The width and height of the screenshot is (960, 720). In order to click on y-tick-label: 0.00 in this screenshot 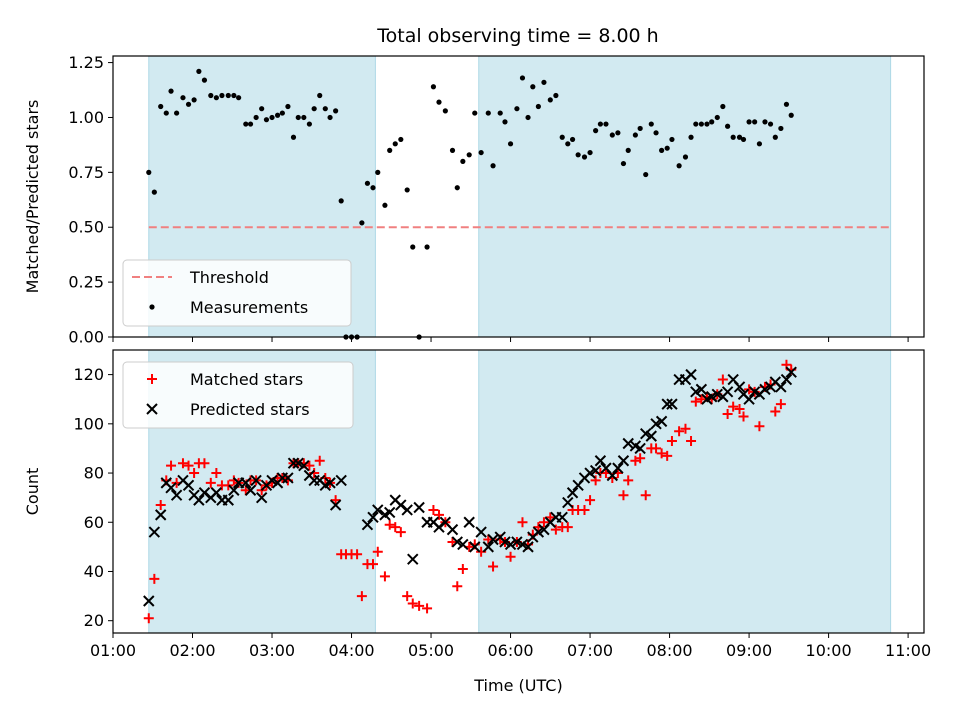, I will do `click(86, 337)`.